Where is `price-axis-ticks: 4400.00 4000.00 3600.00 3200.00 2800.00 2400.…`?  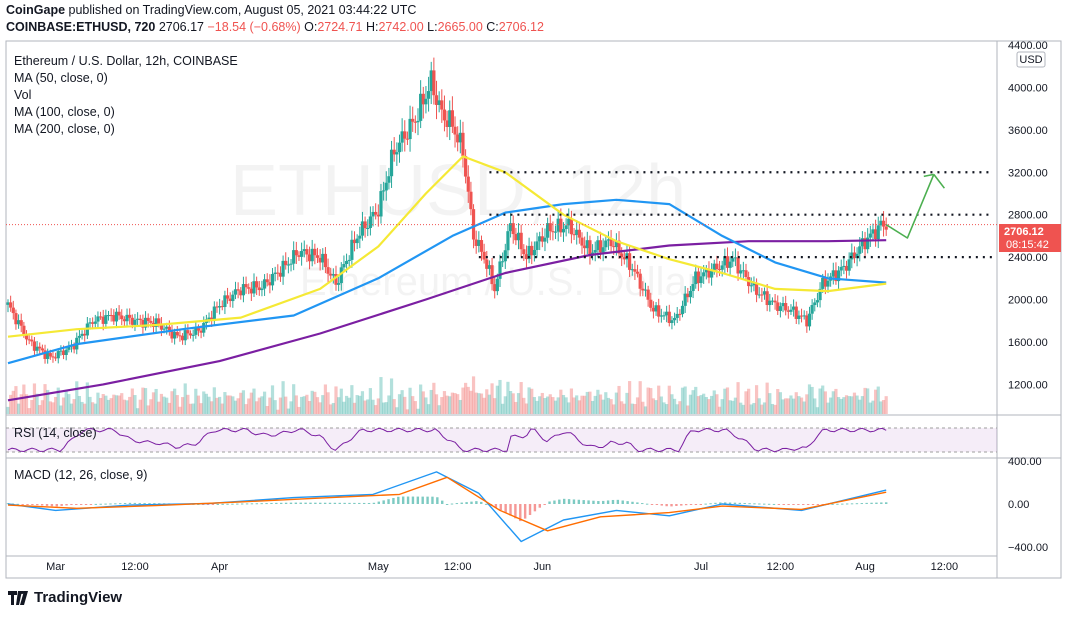 price-axis-ticks: 4400.00 4000.00 3600.00 3200.00 2800.00 2400.… is located at coordinates (1028, 215).